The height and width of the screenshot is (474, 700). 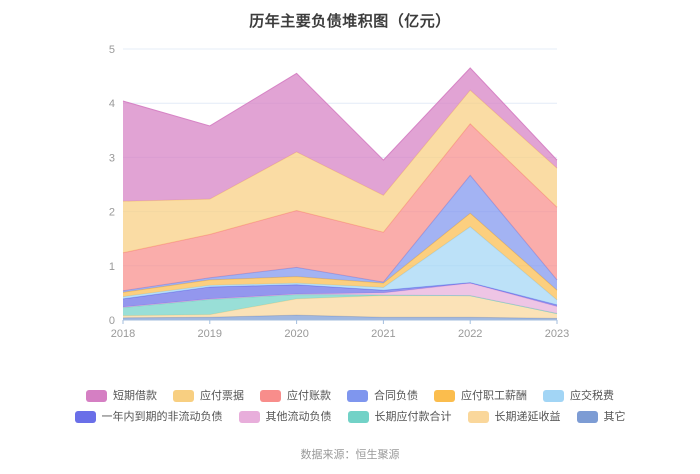 What do you see at coordinates (112, 267) in the screenshot?
I see `y-tick-label-1: 1` at bounding box center [112, 267].